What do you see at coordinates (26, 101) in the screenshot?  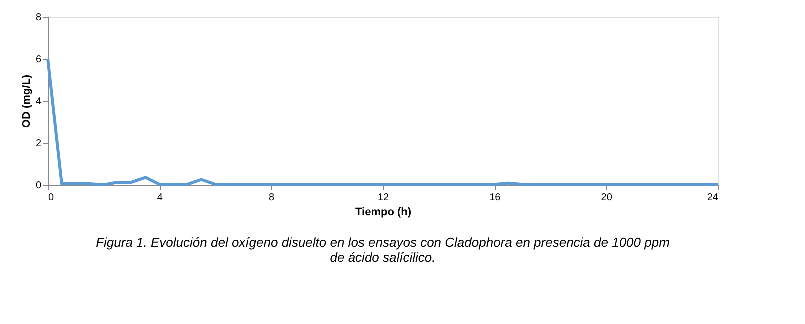 I see `y-axis-title: OD (mg/L)` at bounding box center [26, 101].